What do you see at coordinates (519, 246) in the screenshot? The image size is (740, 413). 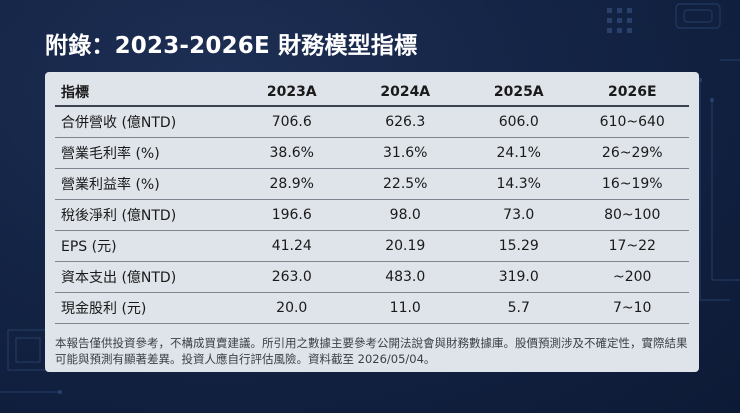 I see `table-cell: 15.29` at bounding box center [519, 246].